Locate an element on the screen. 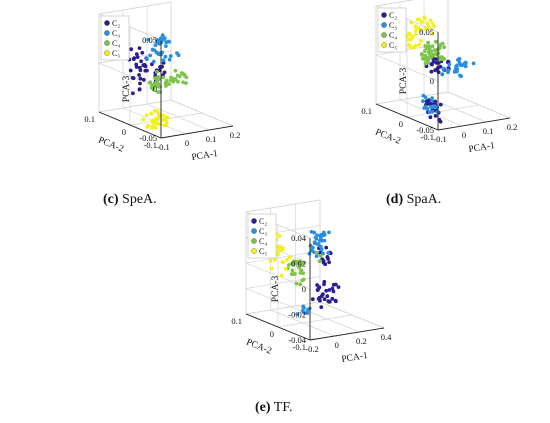 The image size is (550, 423). z-tick-label-1: 0 is located at coordinates (155, 89).